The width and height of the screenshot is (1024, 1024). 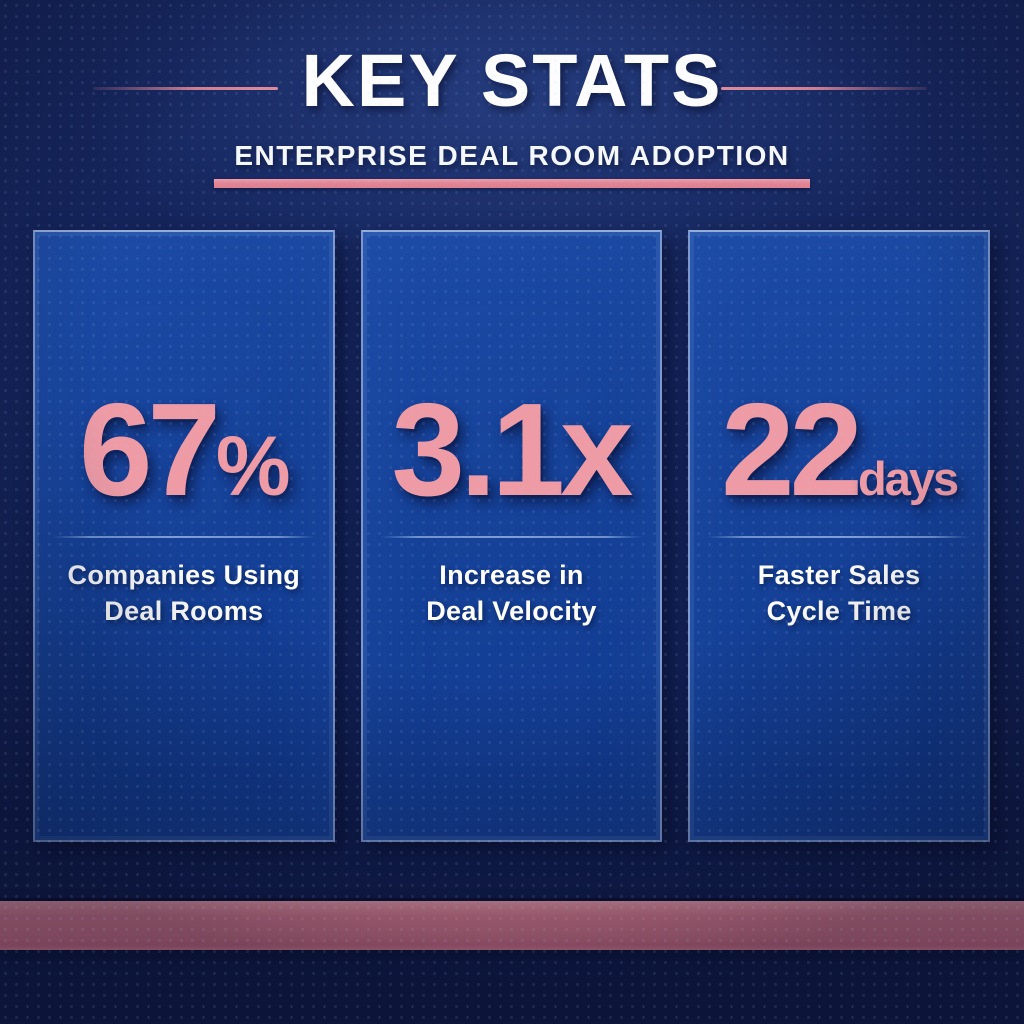 I want to click on stat-label-line1: Faster Sales, so click(x=839, y=575).